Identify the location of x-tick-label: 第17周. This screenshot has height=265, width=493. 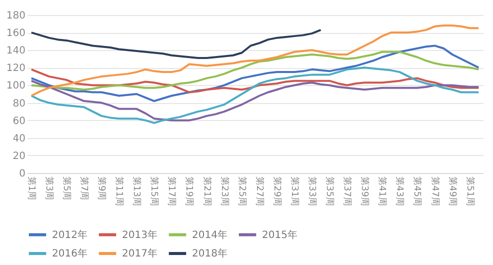
(172, 191).